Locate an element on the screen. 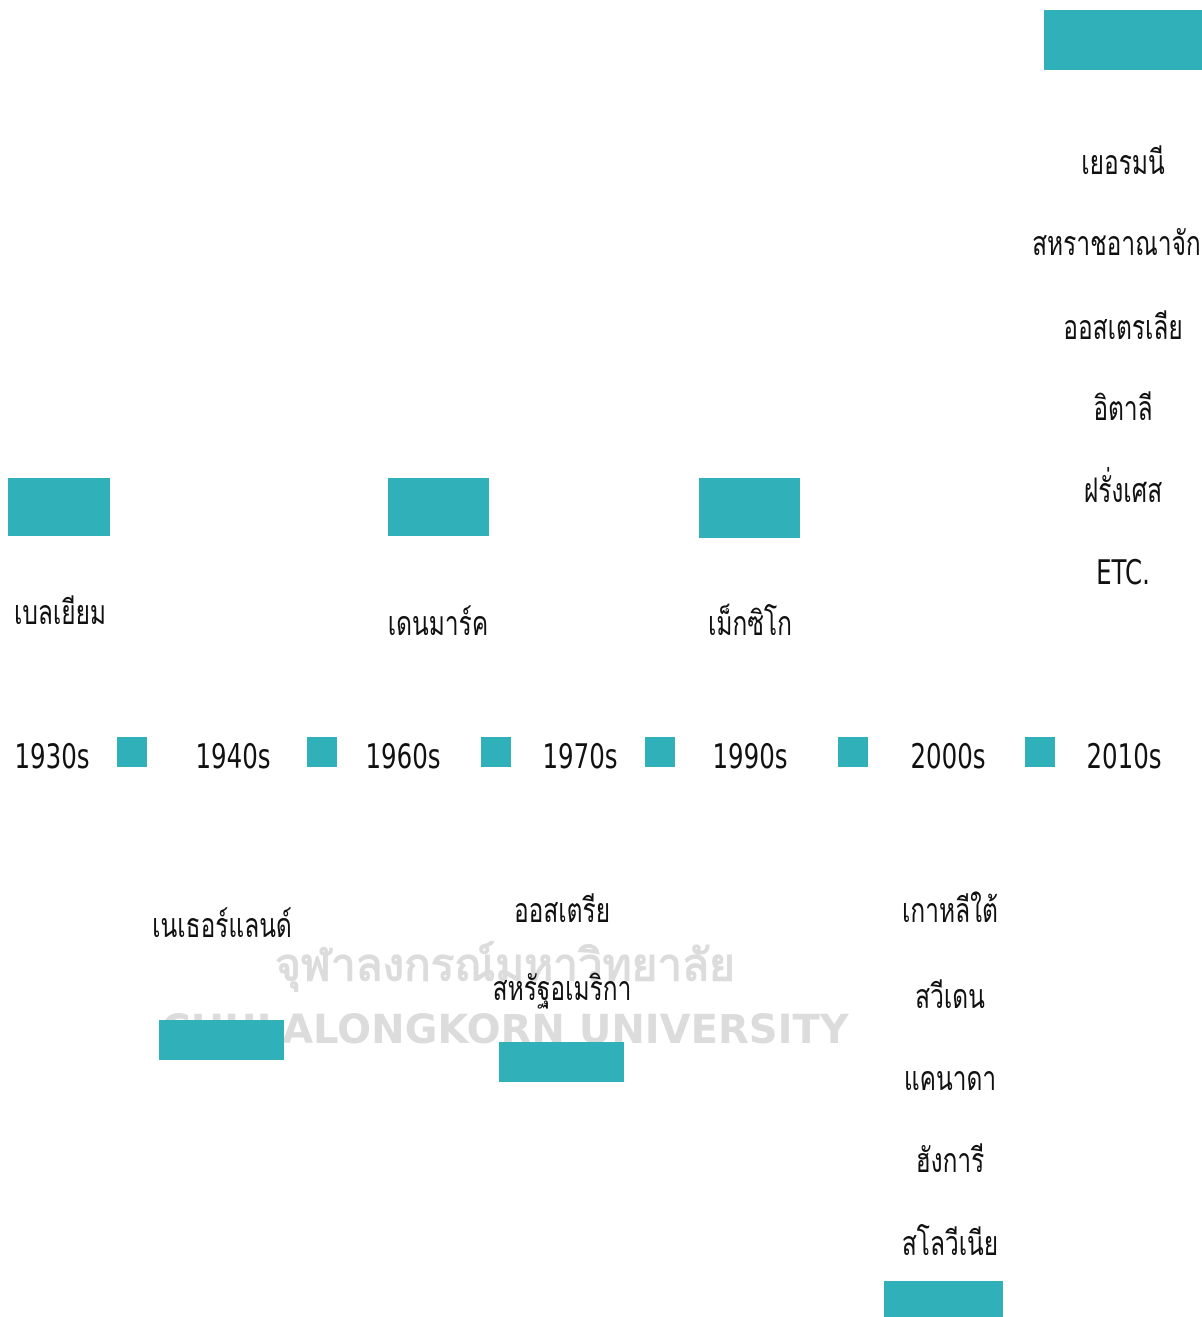 The width and height of the screenshot is (1202, 1317). country-label: ETC. is located at coordinates (1123, 573).